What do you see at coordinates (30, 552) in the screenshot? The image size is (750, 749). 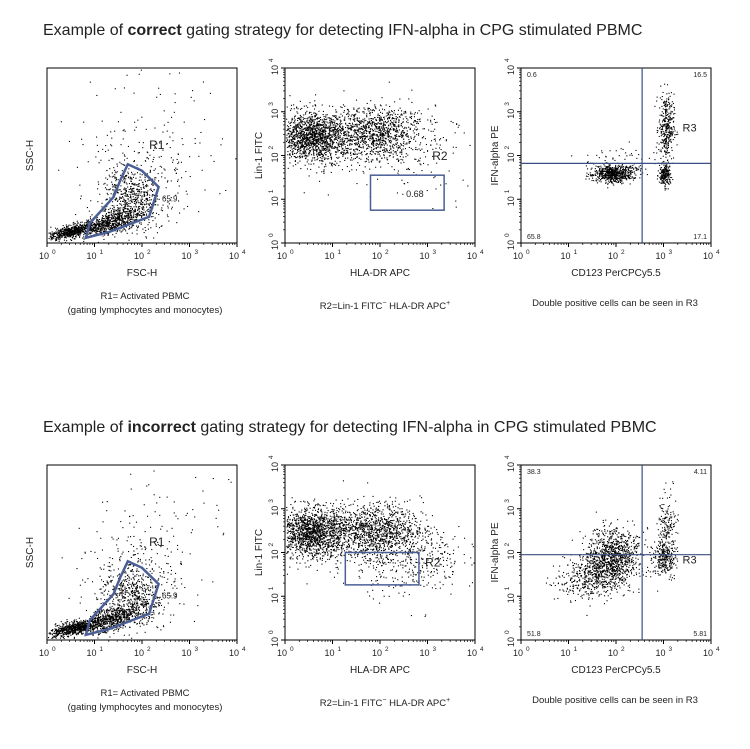 I see `y-axis-label: SSC-H` at bounding box center [30, 552].